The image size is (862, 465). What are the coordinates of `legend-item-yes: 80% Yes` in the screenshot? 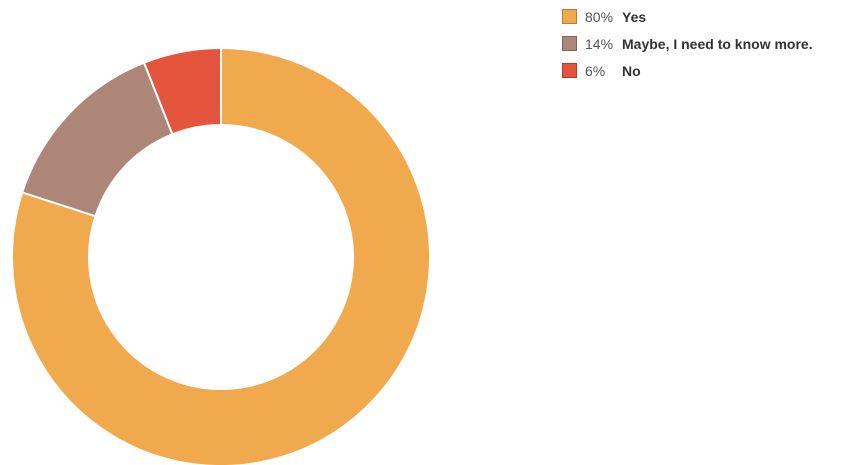 It's located at (687, 16).